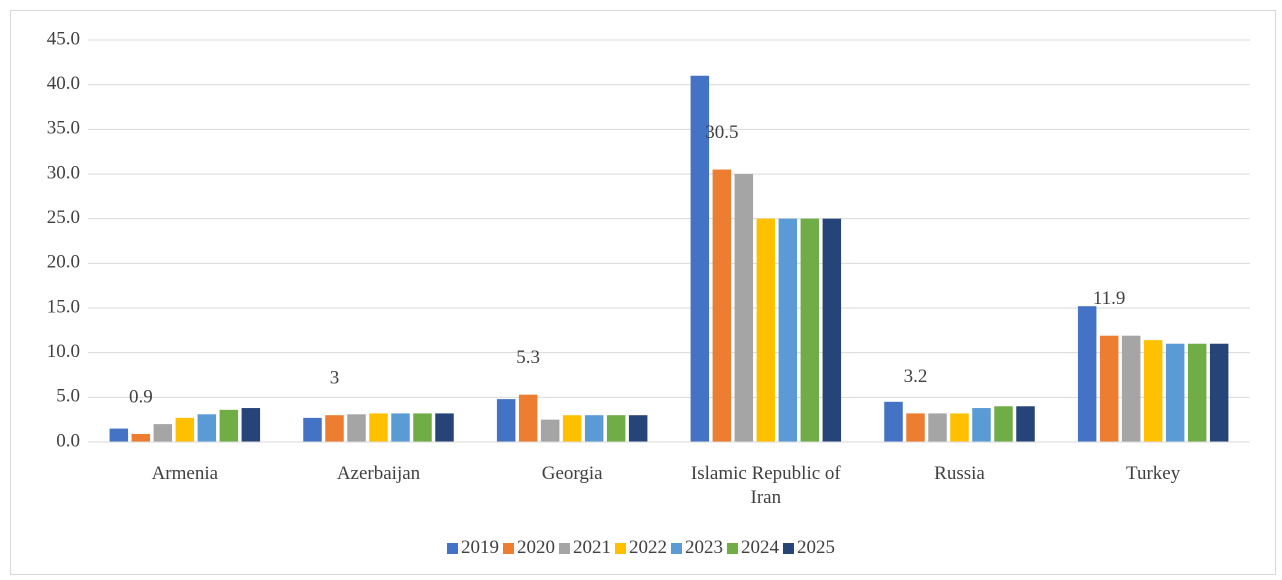 The image size is (1282, 580). What do you see at coordinates (63, 172) in the screenshot?
I see `y-tick-label: 30.0` at bounding box center [63, 172].